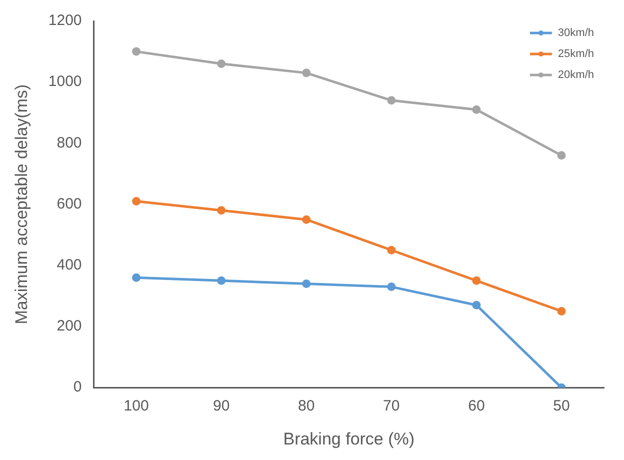 The height and width of the screenshot is (460, 624). What do you see at coordinates (306, 406) in the screenshot?
I see `x-tick-label: 80` at bounding box center [306, 406].